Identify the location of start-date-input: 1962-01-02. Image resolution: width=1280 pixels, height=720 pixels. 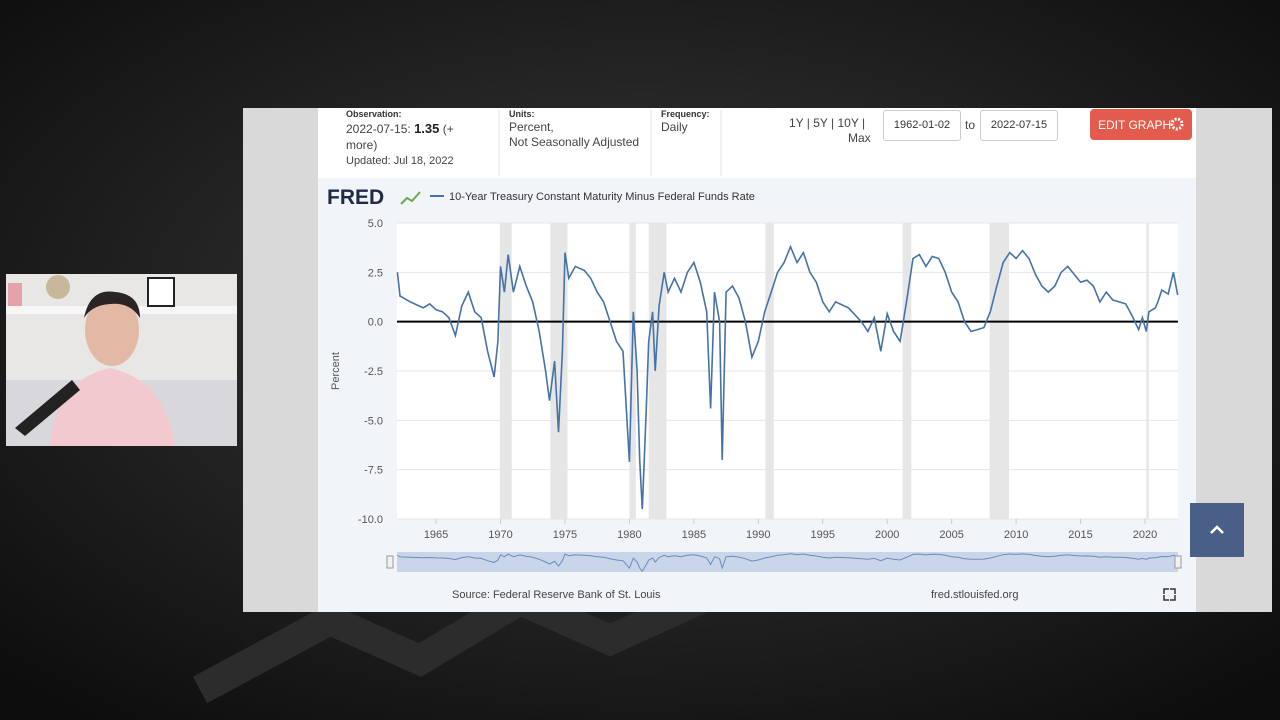
(922, 125).